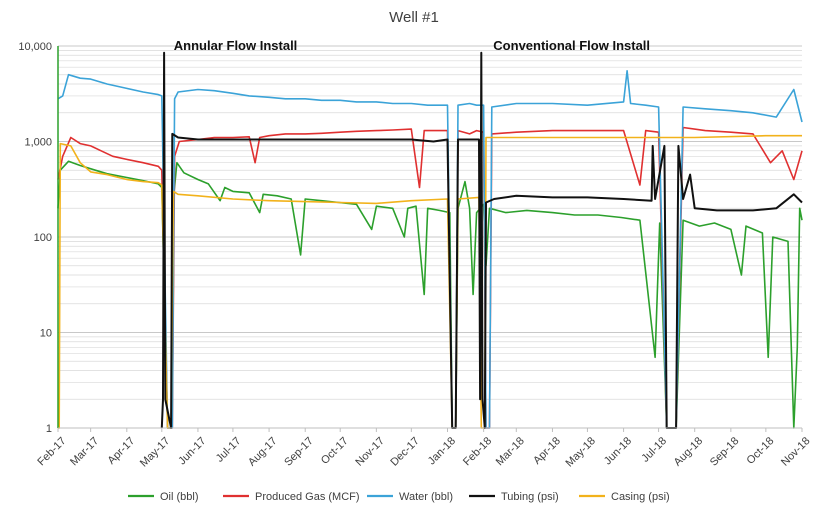 The width and height of the screenshot is (829, 520). What do you see at coordinates (405, 452) in the screenshot?
I see `x-tick-label: Dec-17` at bounding box center [405, 452].